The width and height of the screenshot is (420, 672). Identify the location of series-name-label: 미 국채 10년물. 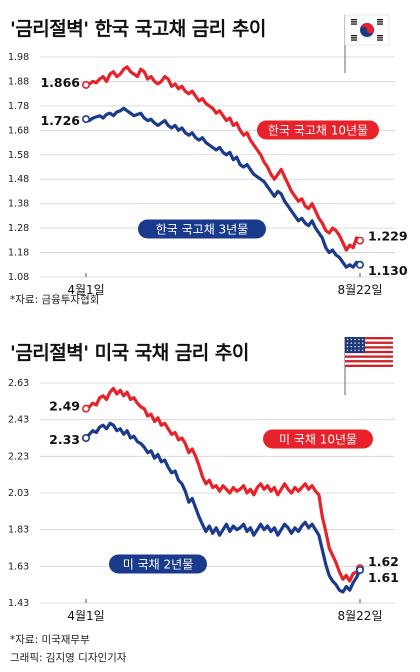
(318, 440).